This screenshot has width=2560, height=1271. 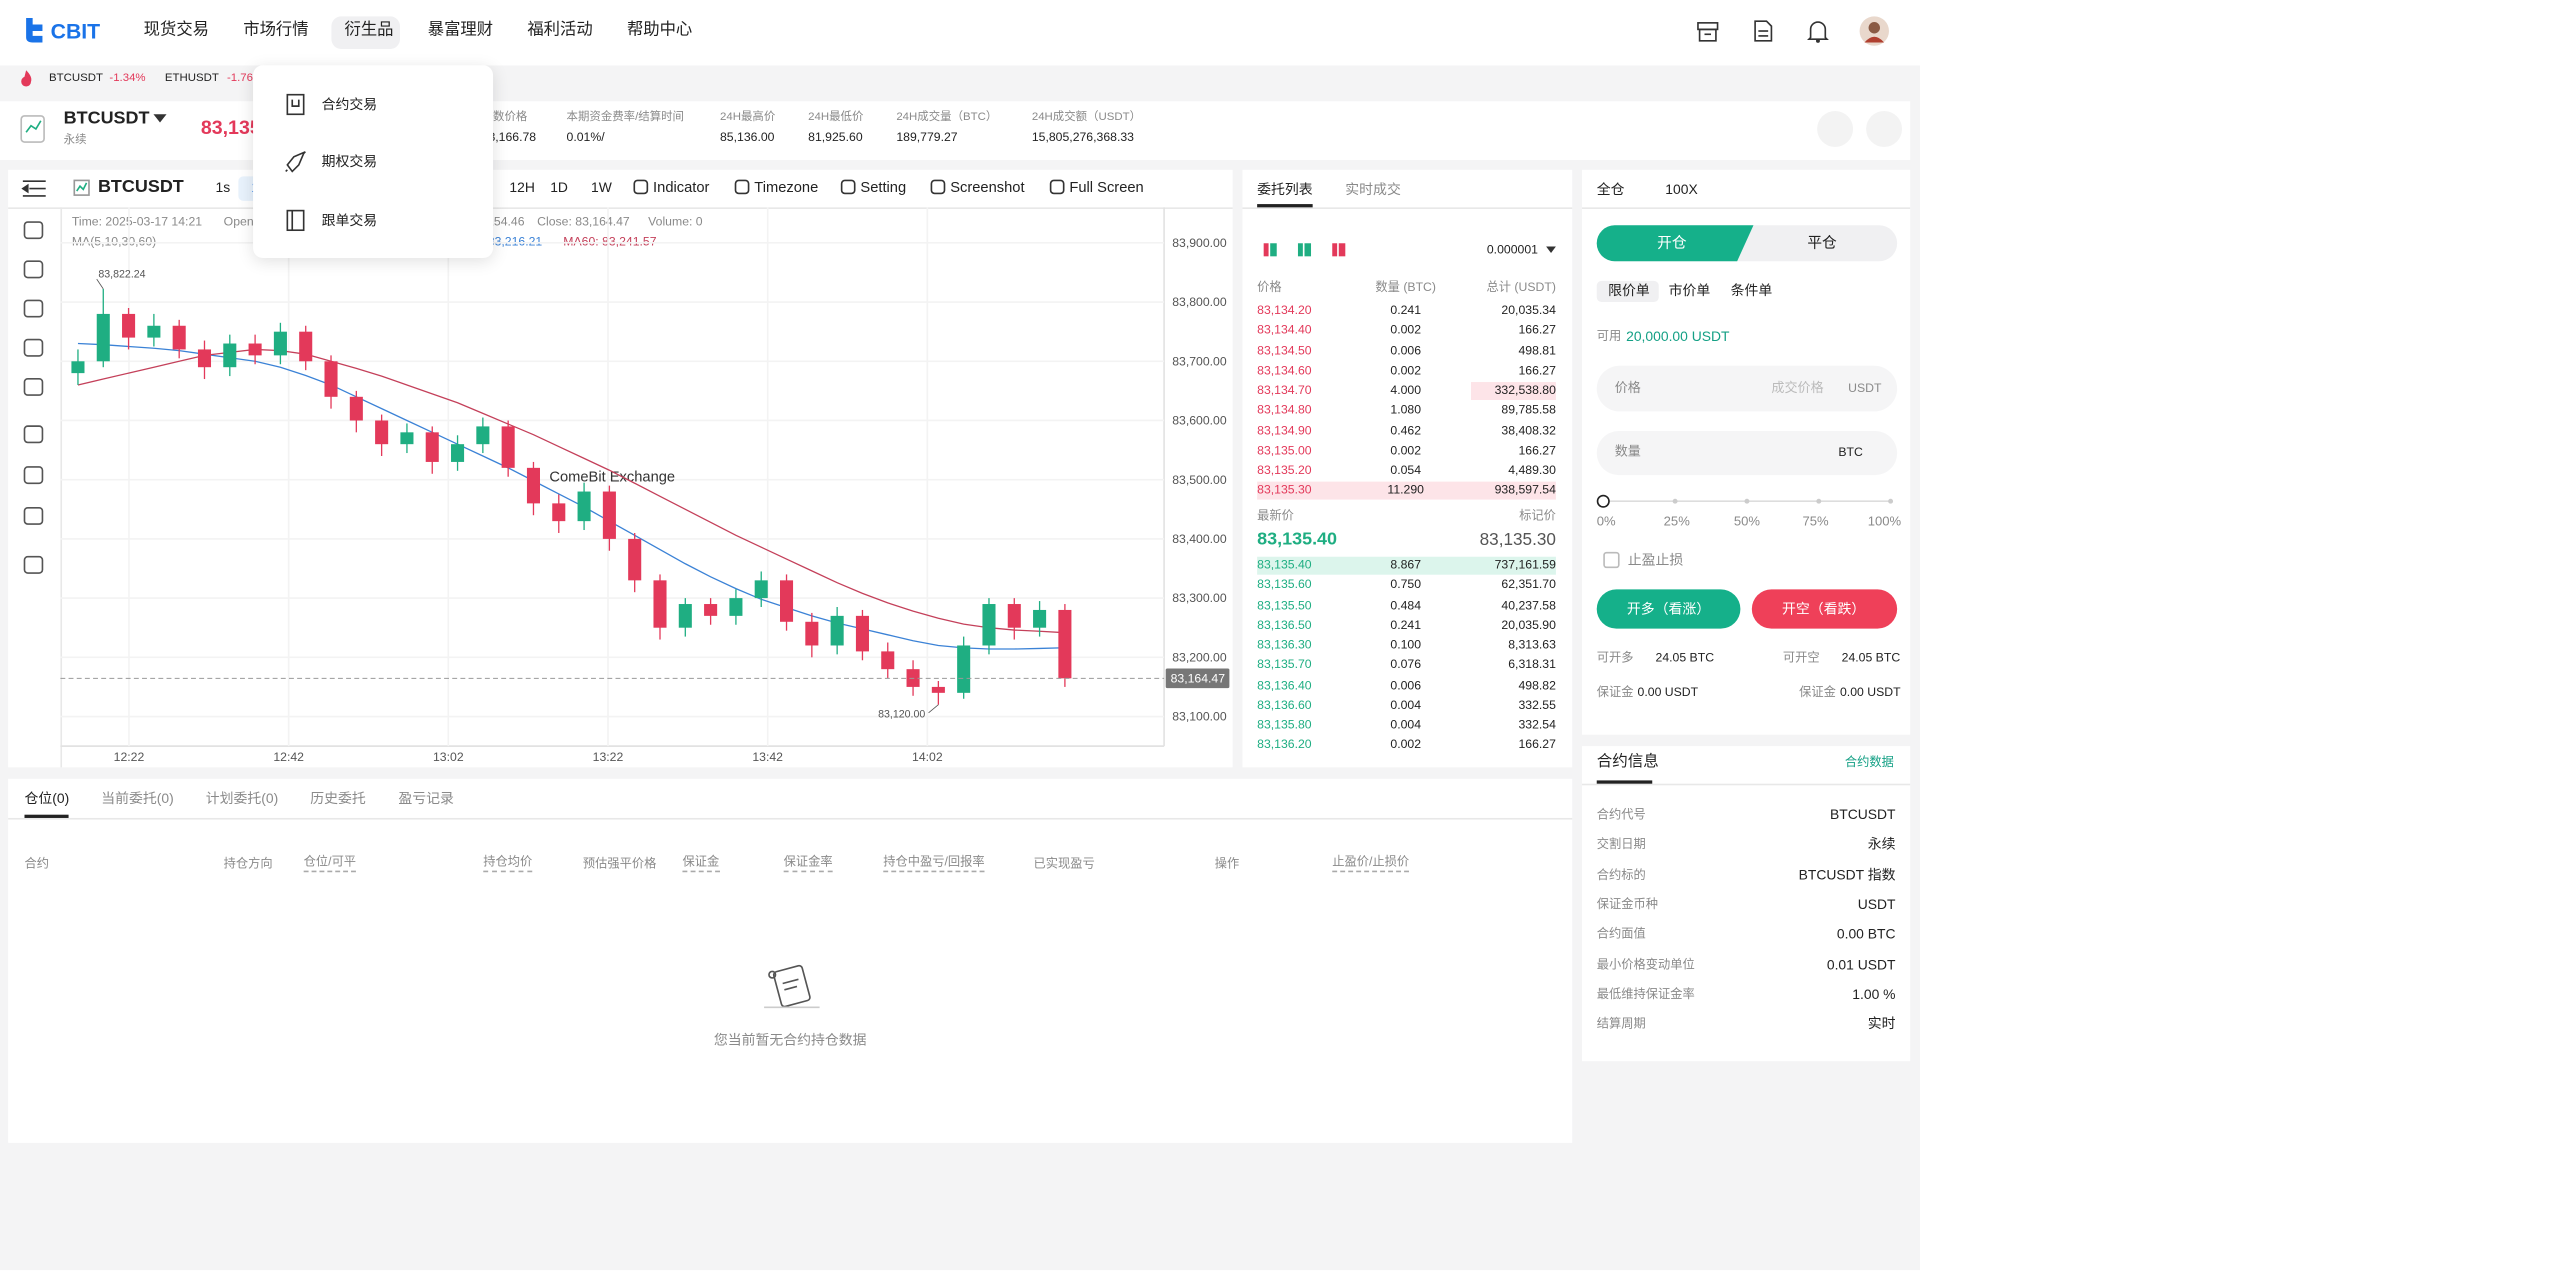 What do you see at coordinates (1284, 310) in the screenshot?
I see `book-price: 83,134.20` at bounding box center [1284, 310].